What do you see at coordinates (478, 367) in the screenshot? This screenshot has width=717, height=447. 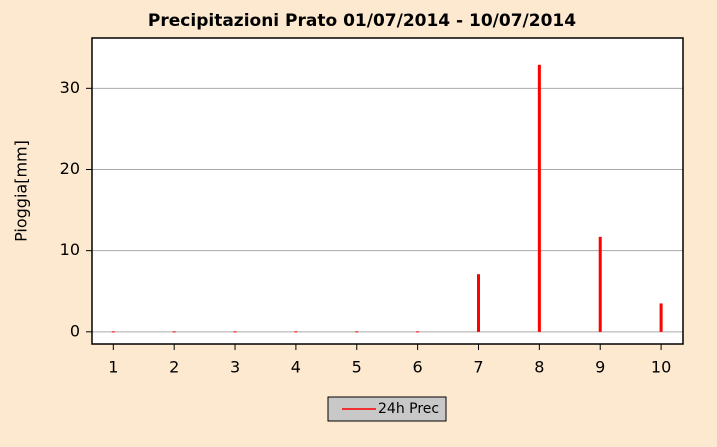 I see `x-tick-label: 7` at bounding box center [478, 367].